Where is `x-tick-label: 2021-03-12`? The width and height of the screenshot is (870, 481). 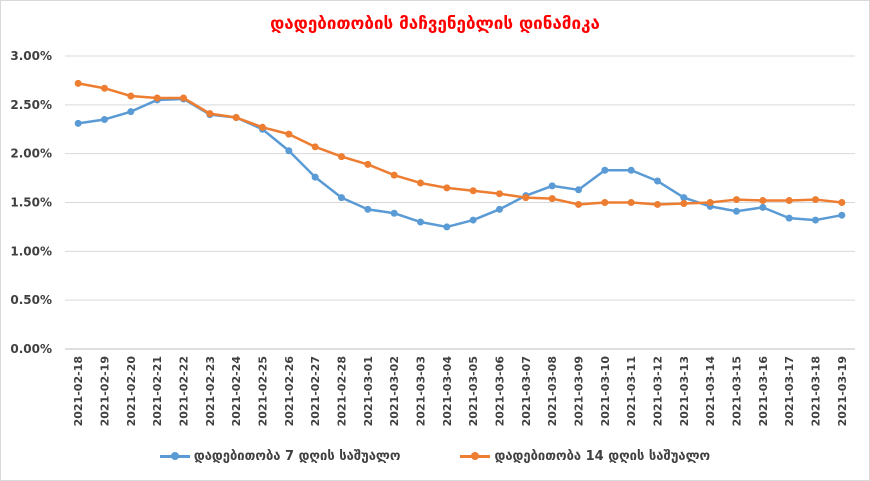 x-tick-label: 2021-03-12 is located at coordinates (658, 391).